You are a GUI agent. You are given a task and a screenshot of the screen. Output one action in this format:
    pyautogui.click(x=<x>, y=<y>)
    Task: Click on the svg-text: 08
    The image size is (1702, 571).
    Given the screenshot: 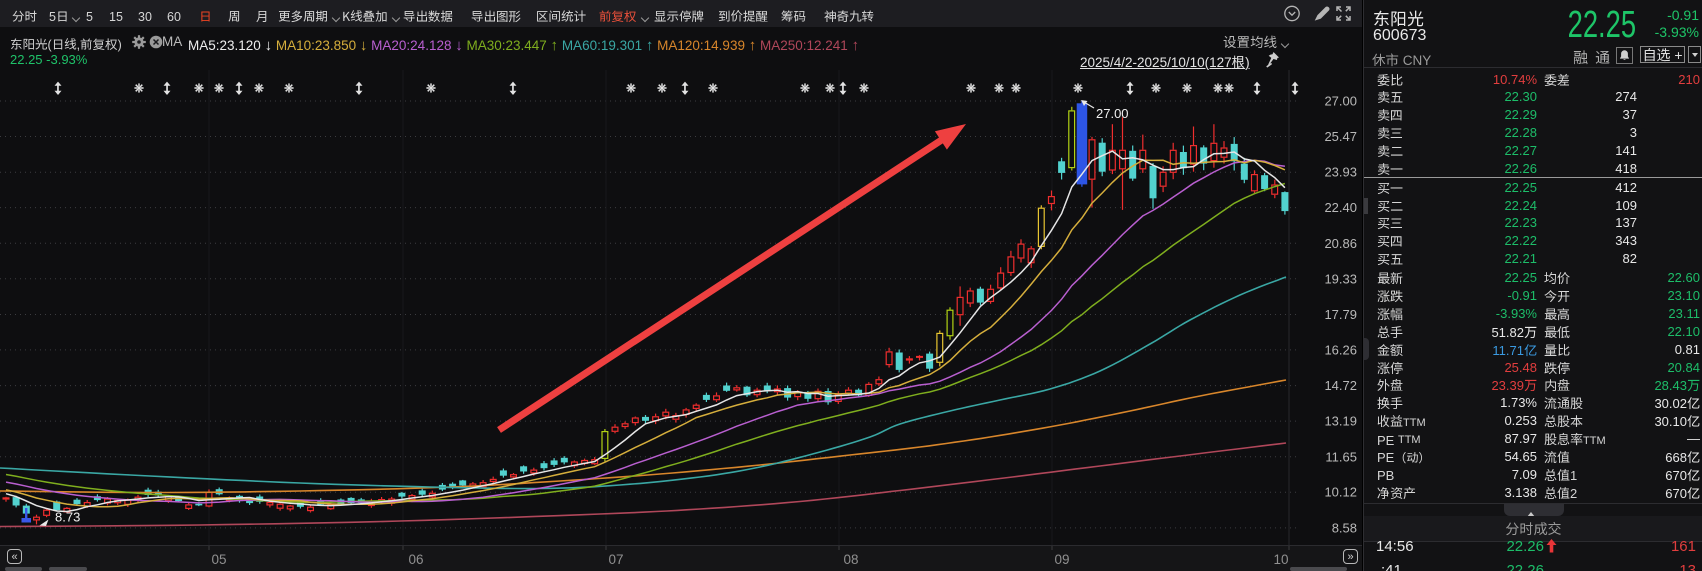 What is the action you would take?
    pyautogui.click(x=850, y=559)
    